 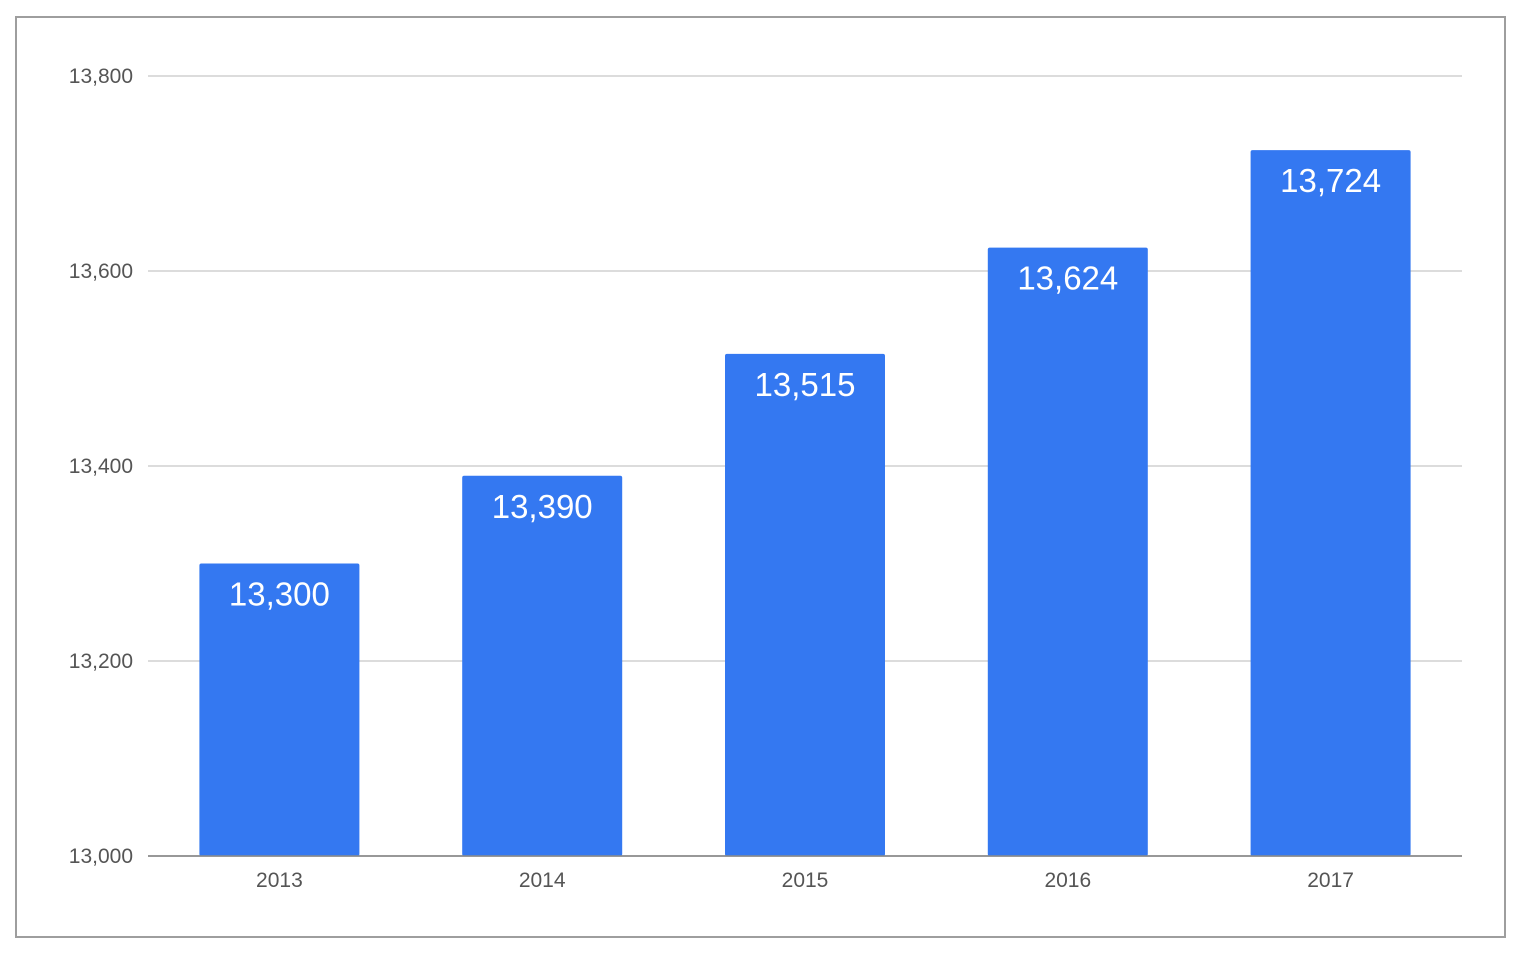 What do you see at coordinates (279, 880) in the screenshot?
I see `x-tick-label-2013: 2013` at bounding box center [279, 880].